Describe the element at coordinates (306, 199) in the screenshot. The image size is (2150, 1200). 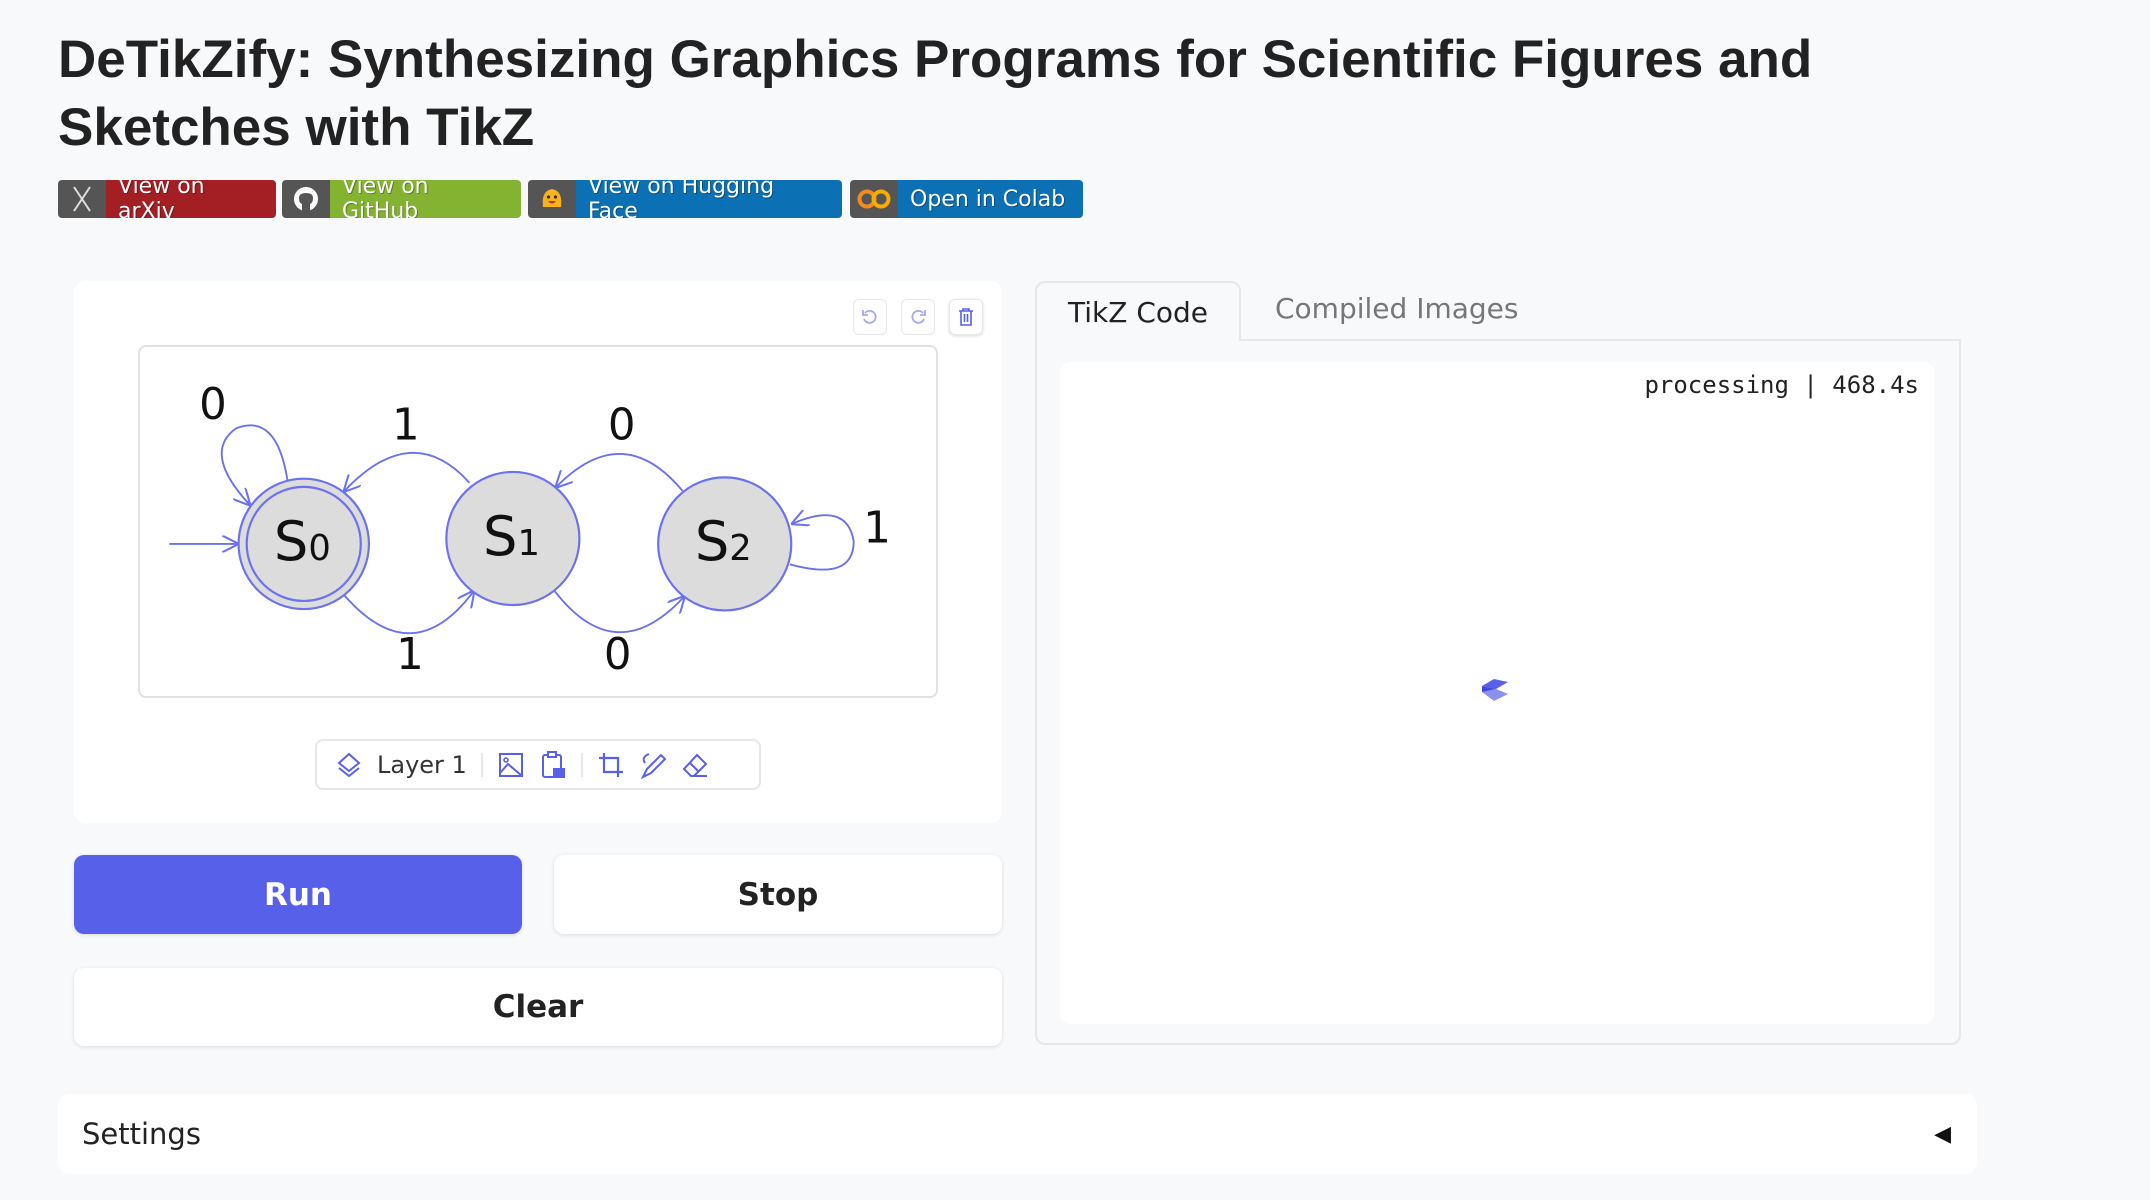
I see `github-icon` at that location.